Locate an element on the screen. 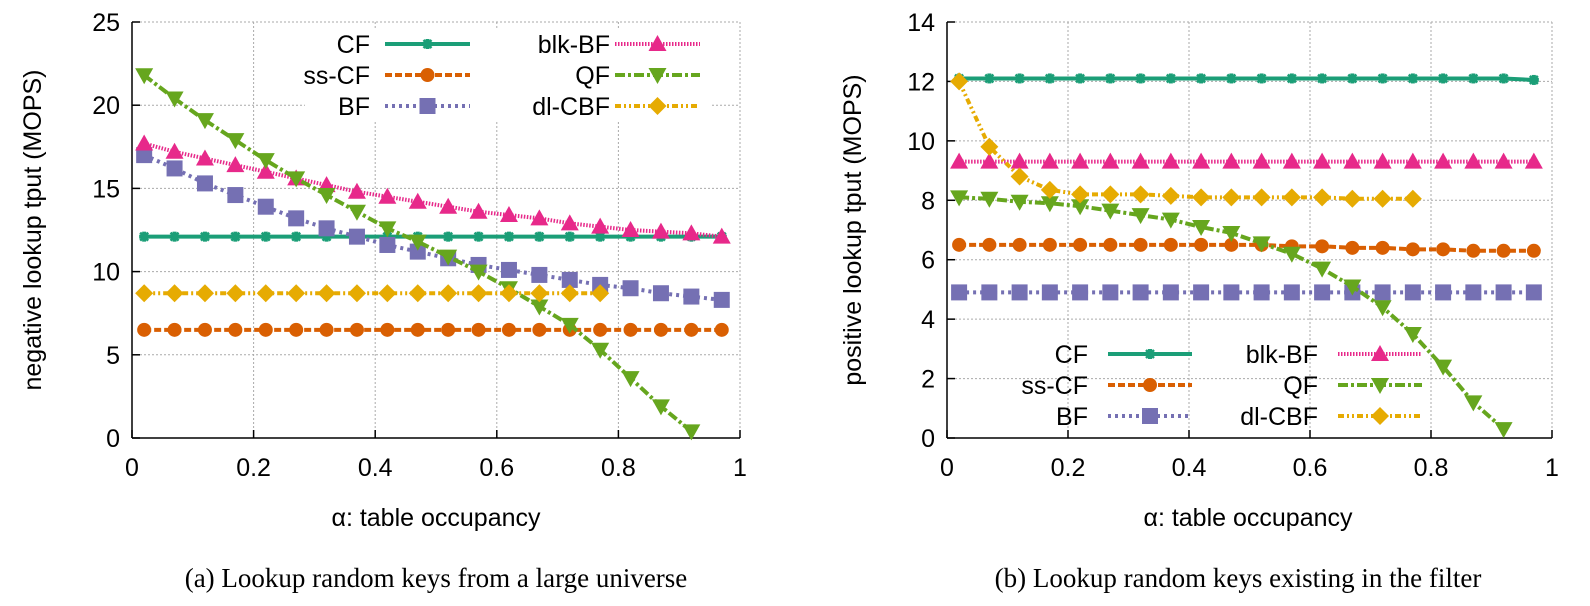 This screenshot has height=606, width=1590. series-line is located at coordinates (1246, 79).